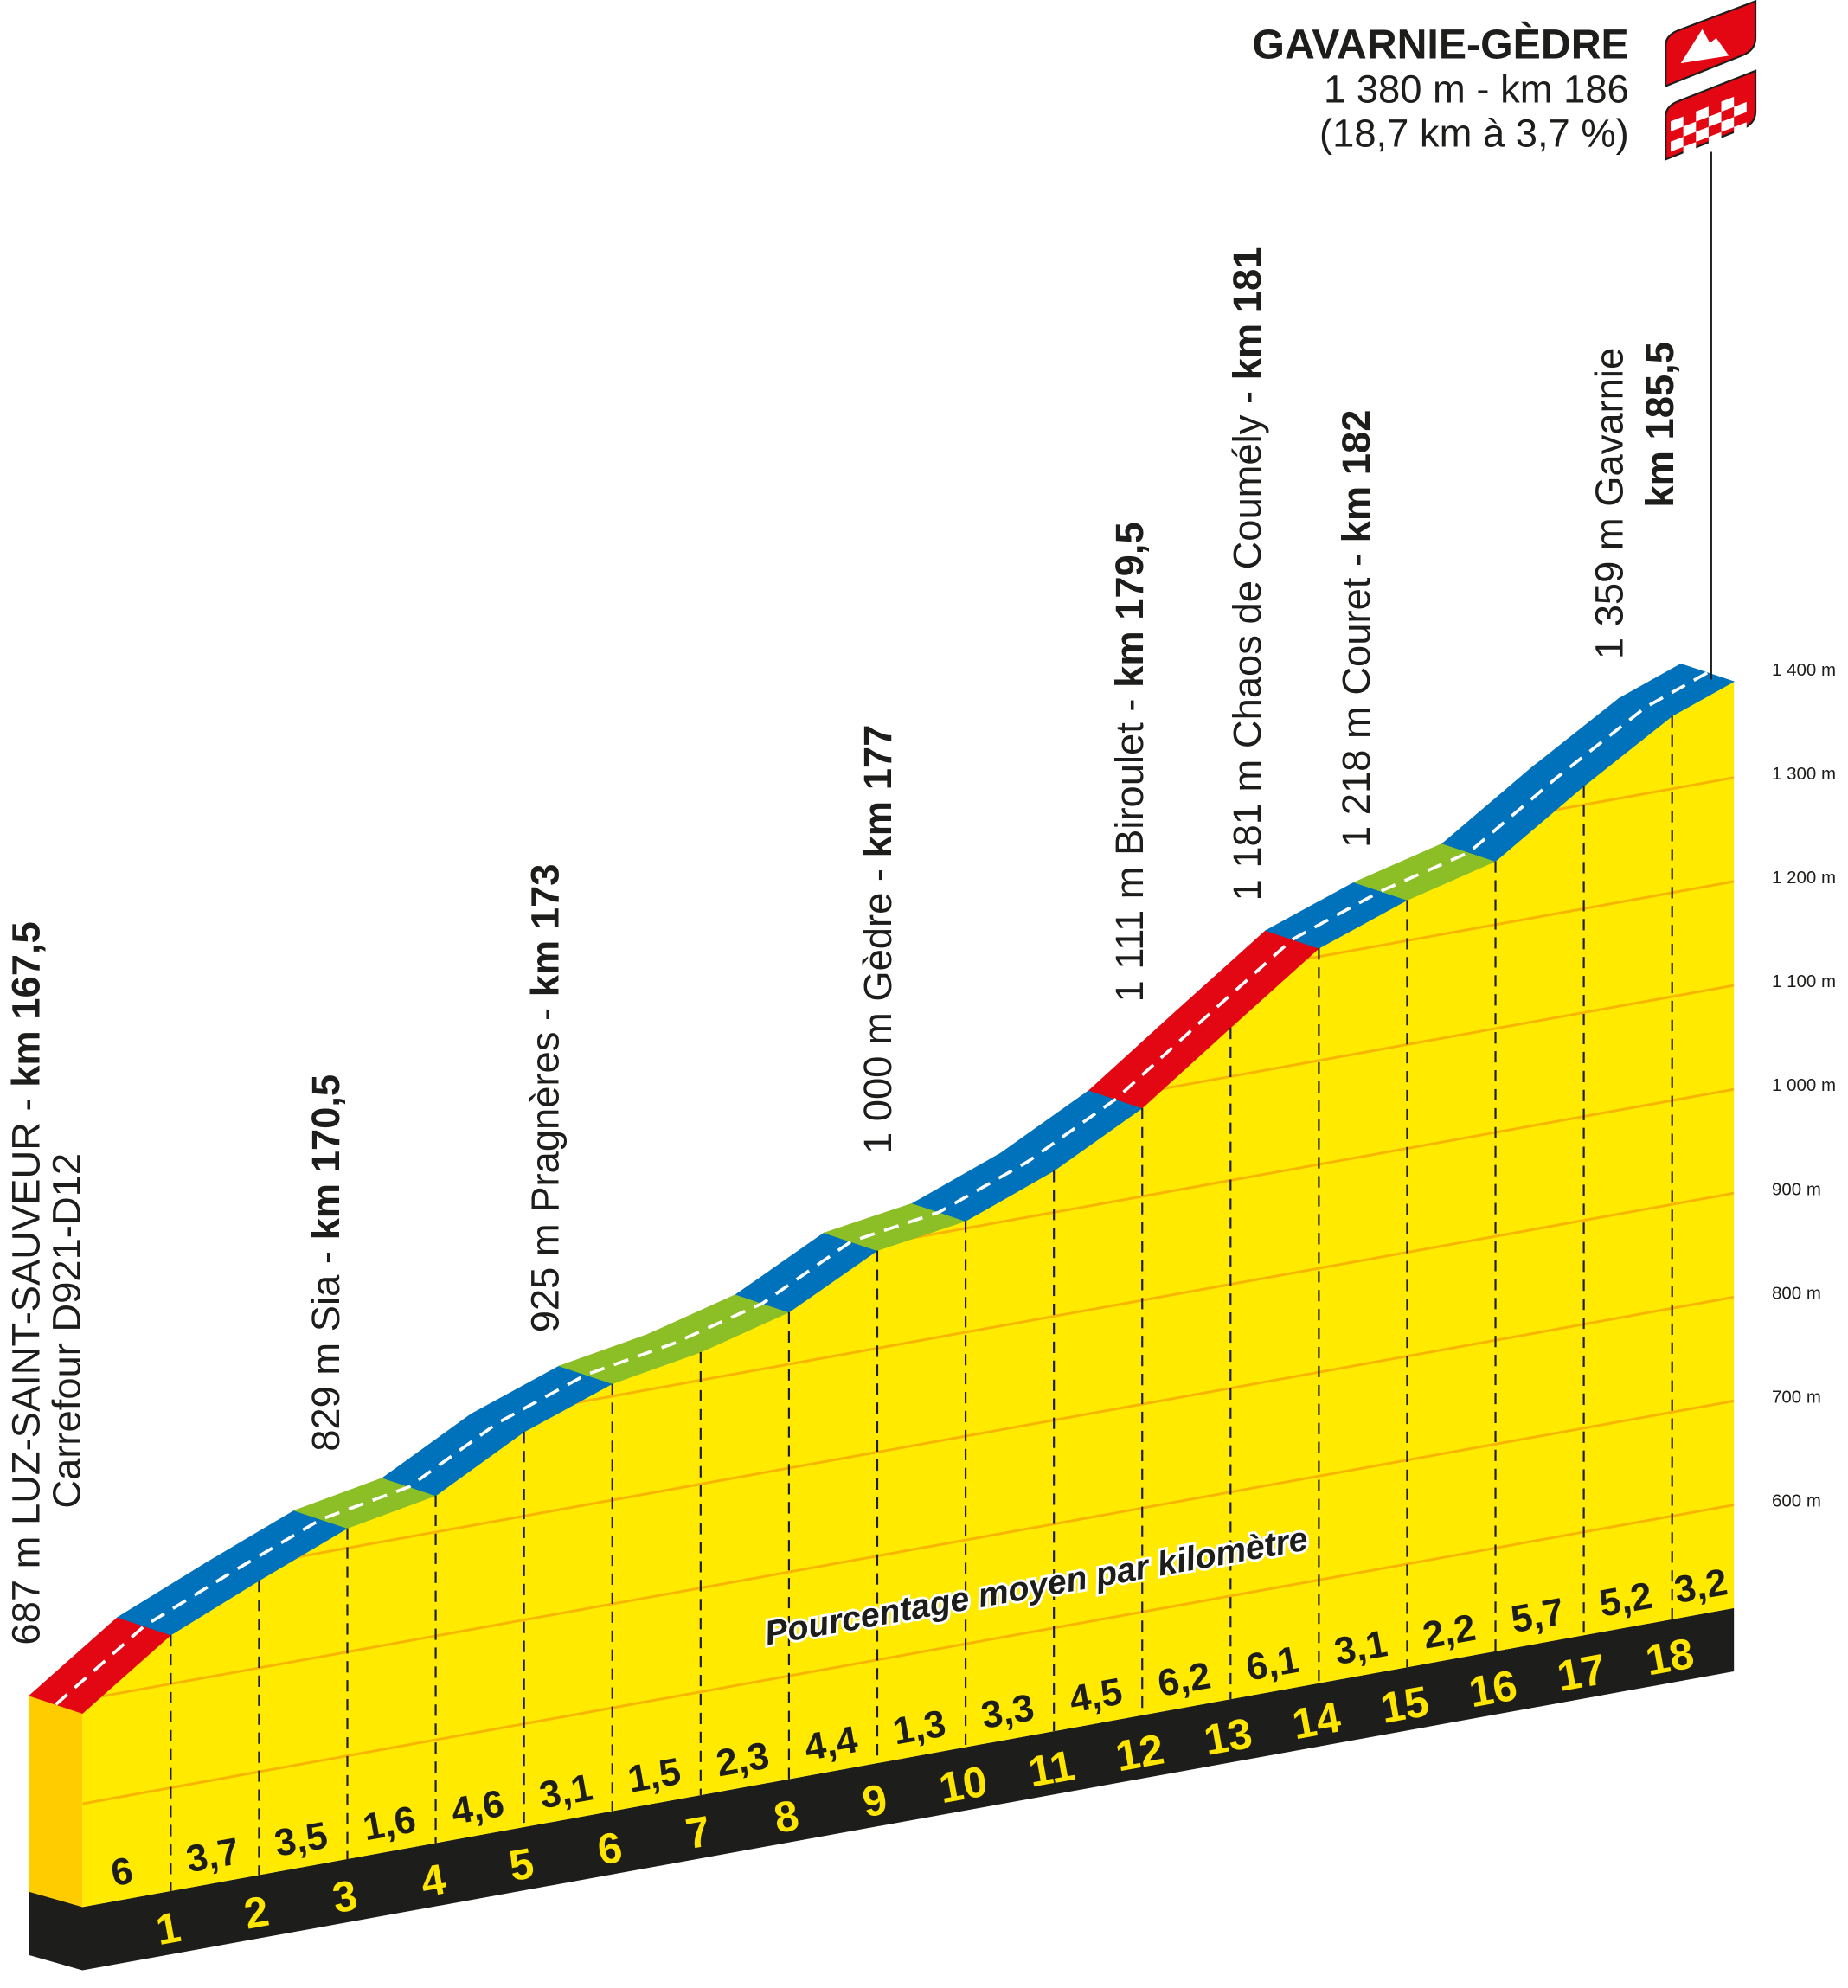  What do you see at coordinates (1804, 981) in the screenshot?
I see `y-tick-label: 1 100 m` at bounding box center [1804, 981].